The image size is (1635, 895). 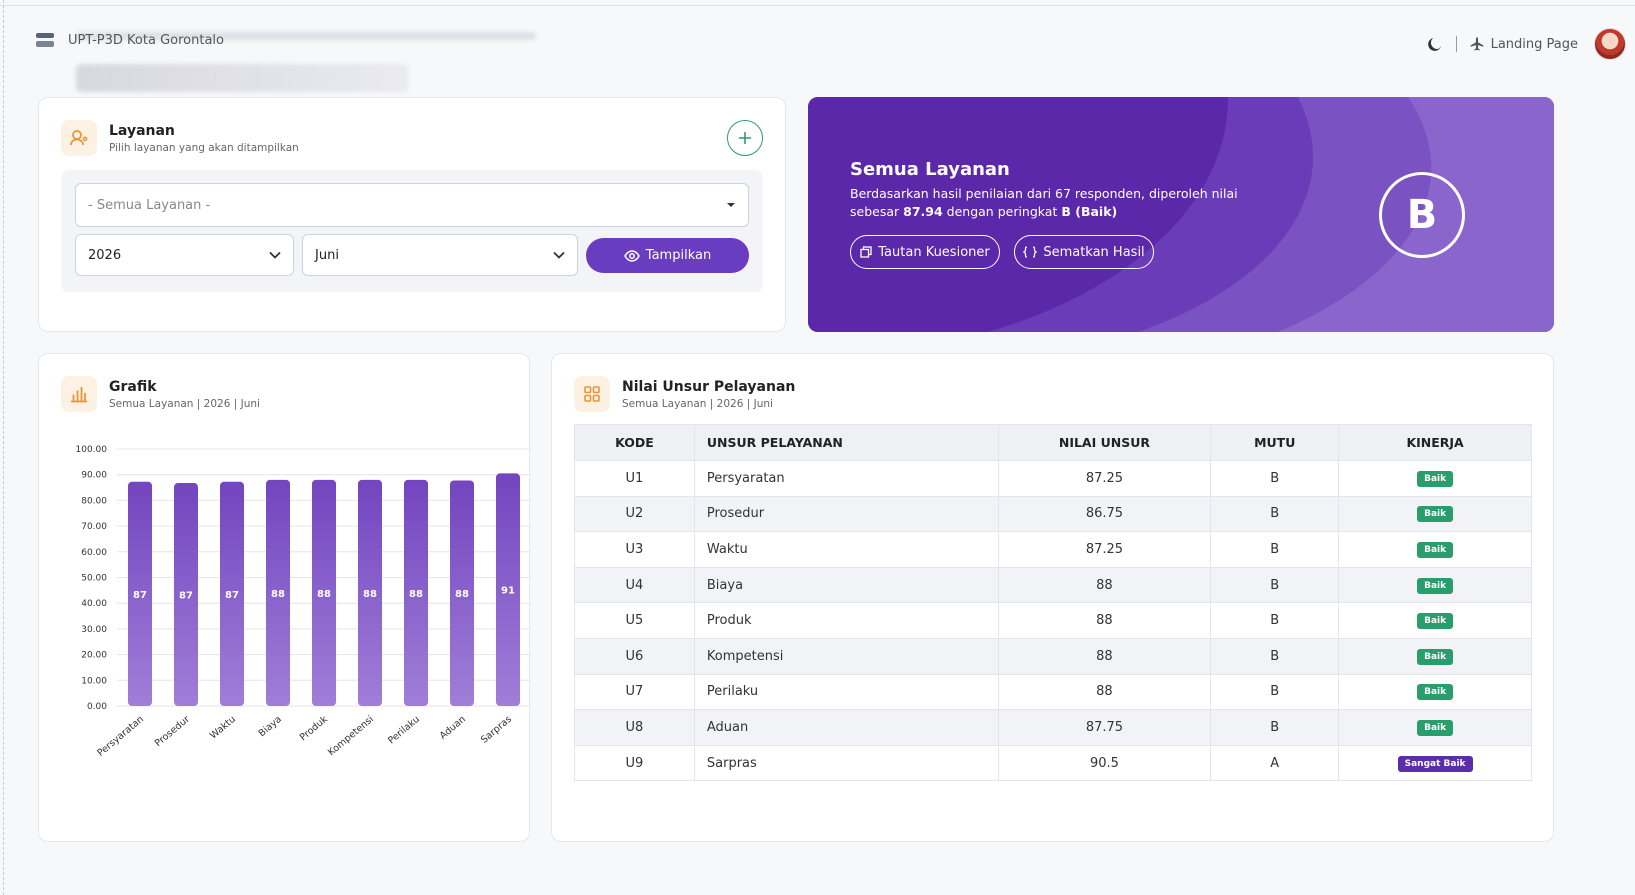 I want to click on cell-kode: U5, so click(x=634, y=620).